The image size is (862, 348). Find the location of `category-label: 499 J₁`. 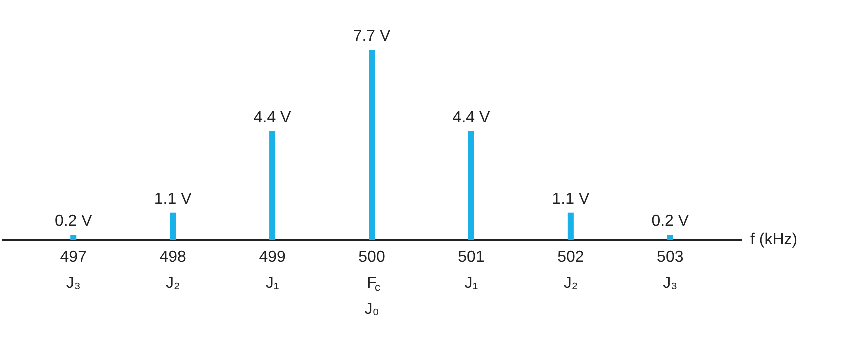

category-label: 499 J₁ is located at coordinates (272, 270).